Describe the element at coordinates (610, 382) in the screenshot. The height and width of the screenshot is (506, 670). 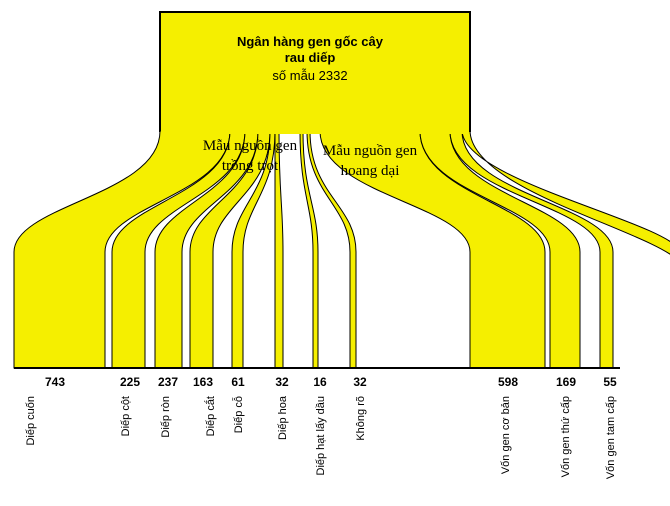
I see `leaf-value: 55` at that location.